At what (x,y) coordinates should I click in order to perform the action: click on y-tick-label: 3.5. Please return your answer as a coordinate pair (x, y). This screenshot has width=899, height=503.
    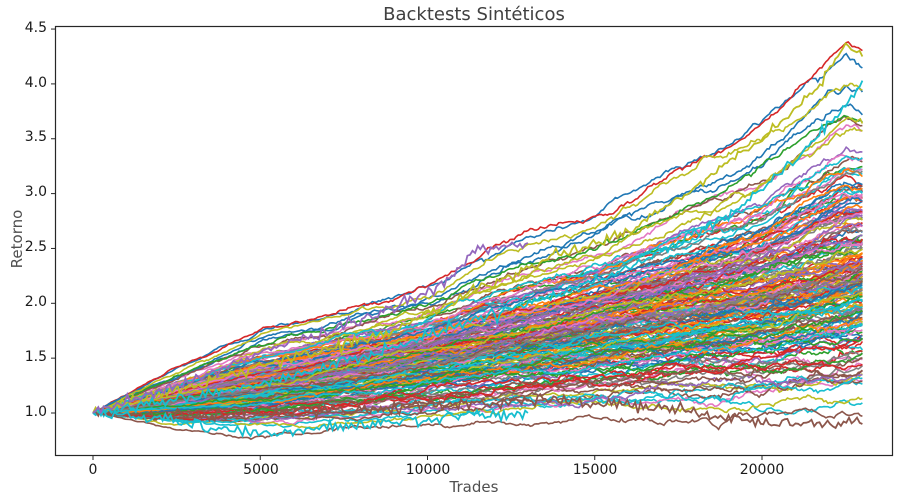
    Looking at the image, I should click on (35, 137).